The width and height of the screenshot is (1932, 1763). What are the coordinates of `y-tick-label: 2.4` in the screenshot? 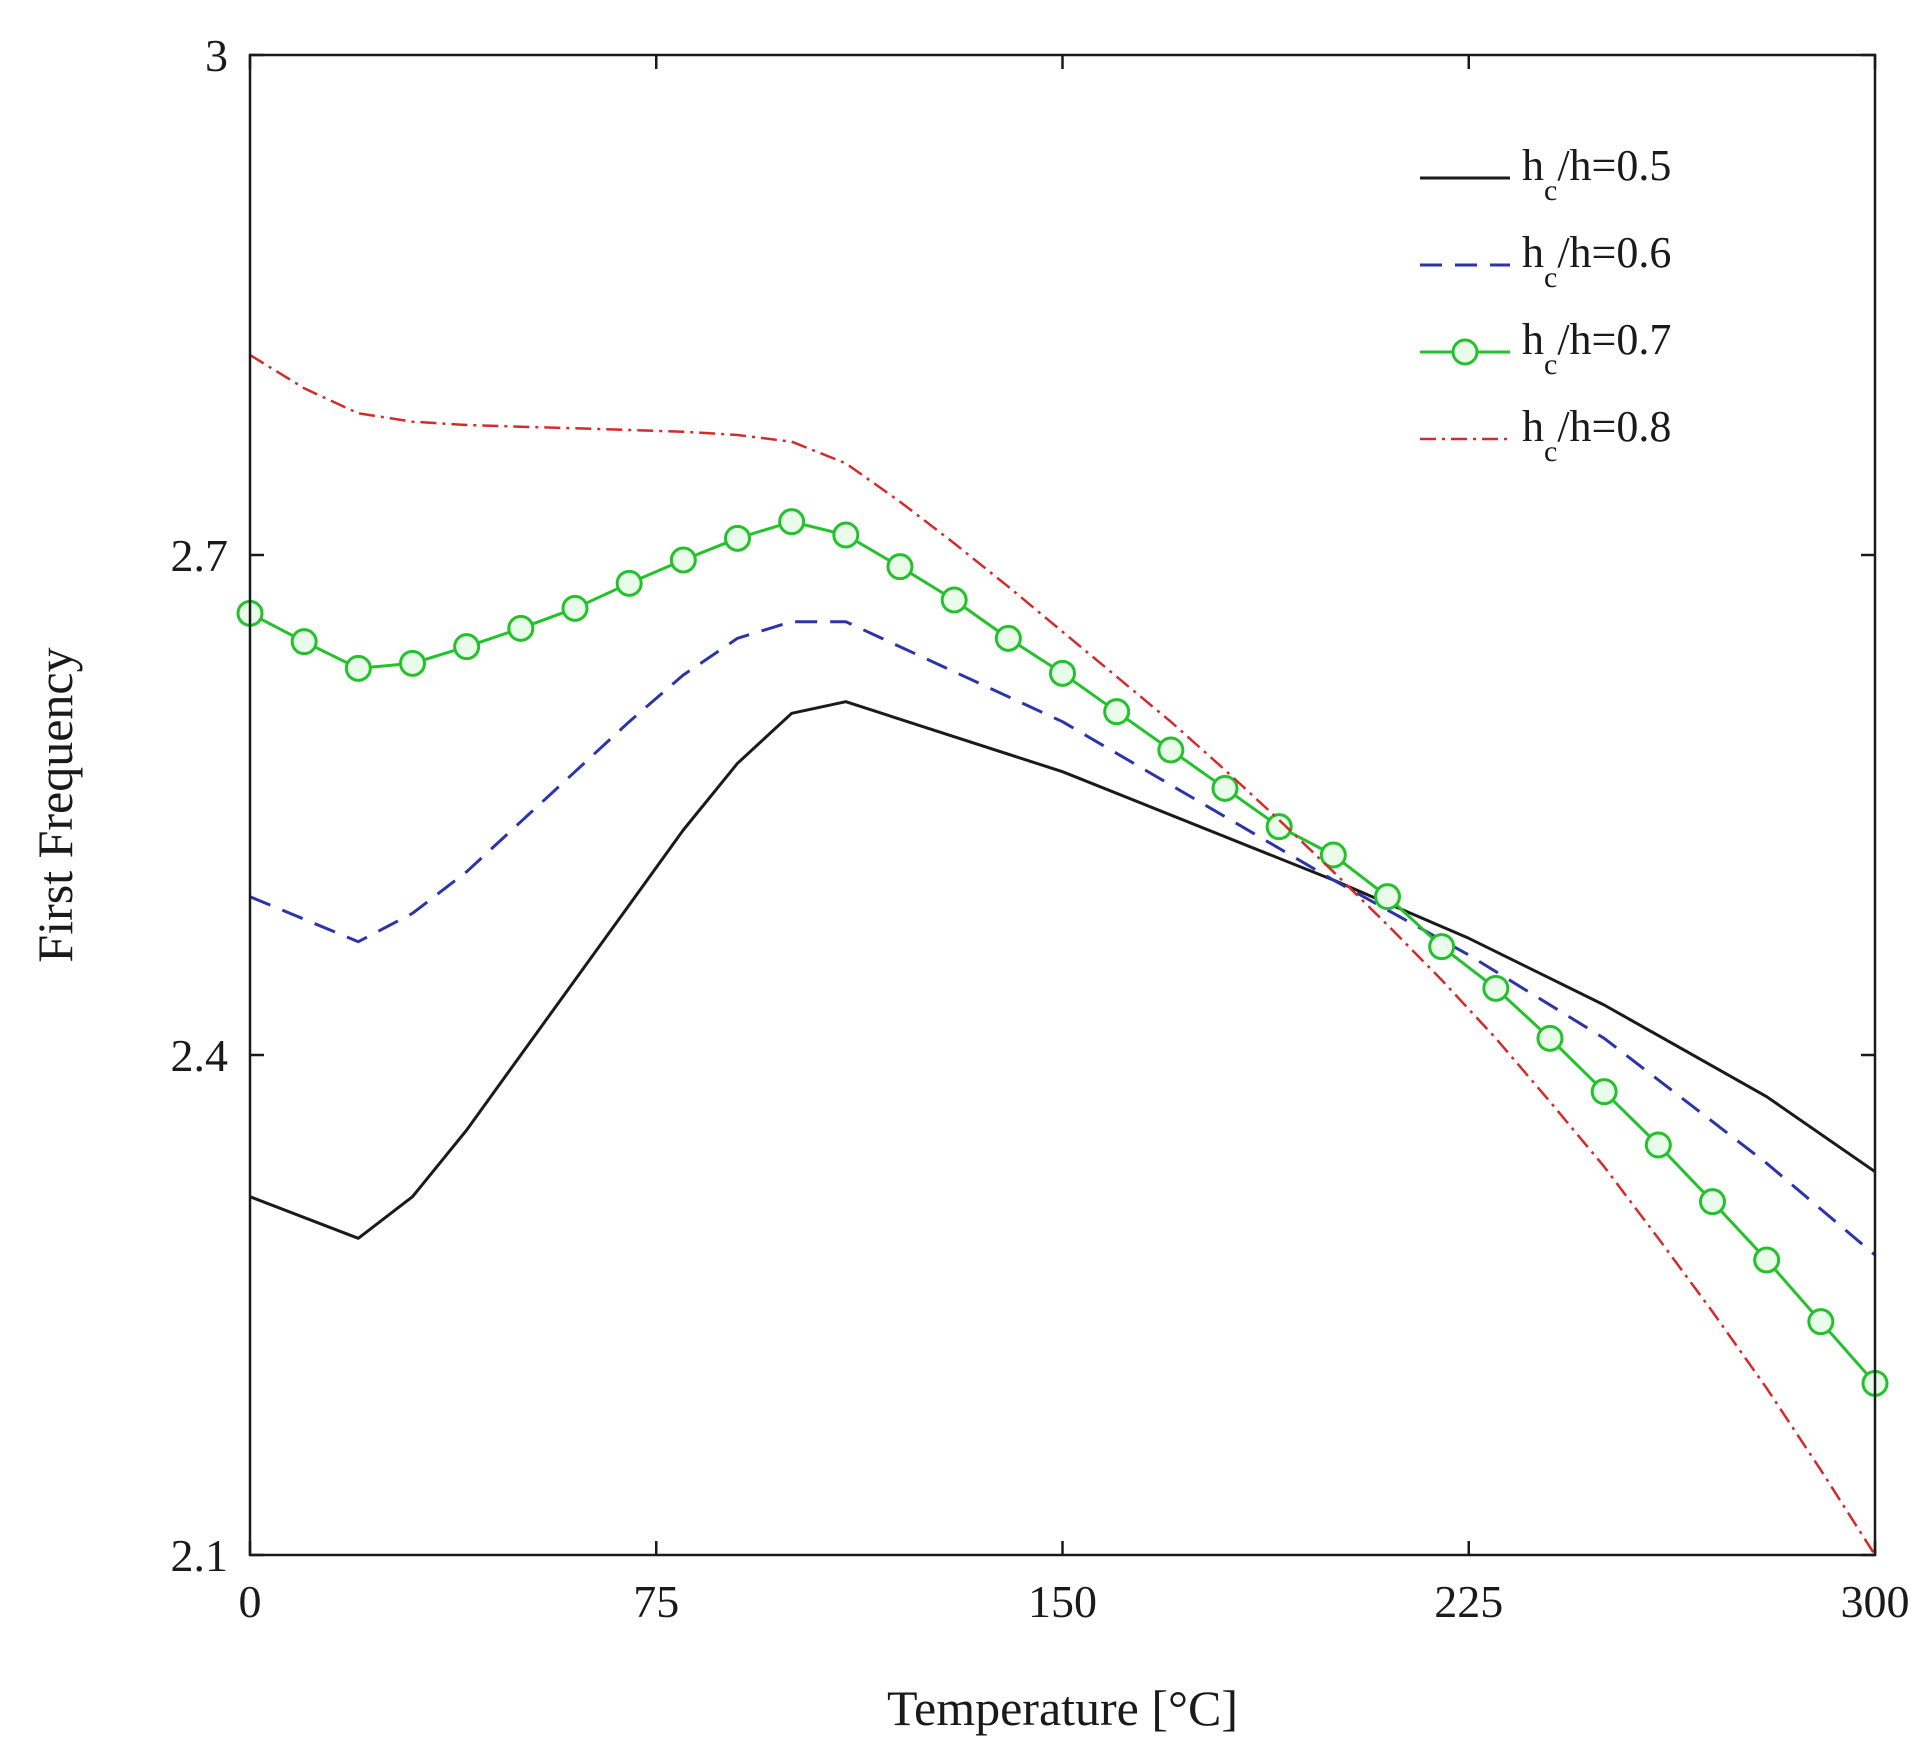 It's located at (200, 1055).